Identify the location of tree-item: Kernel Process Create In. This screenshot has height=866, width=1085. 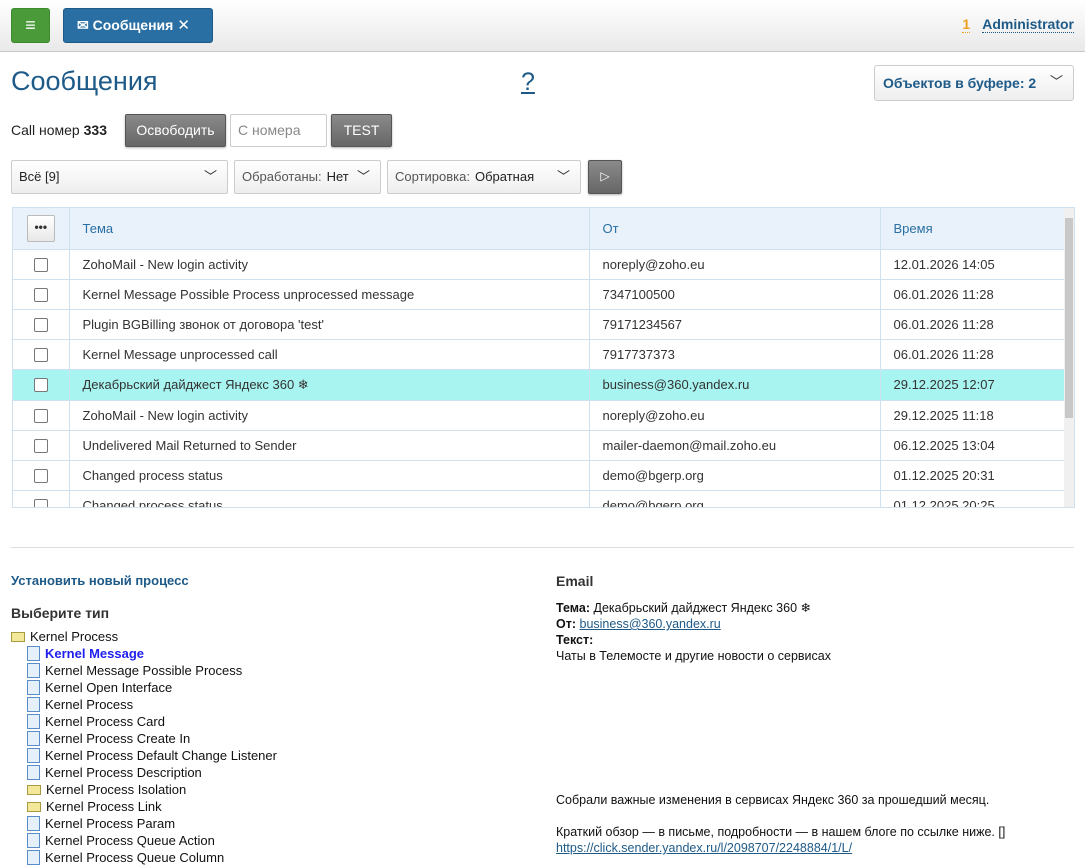
(144, 738).